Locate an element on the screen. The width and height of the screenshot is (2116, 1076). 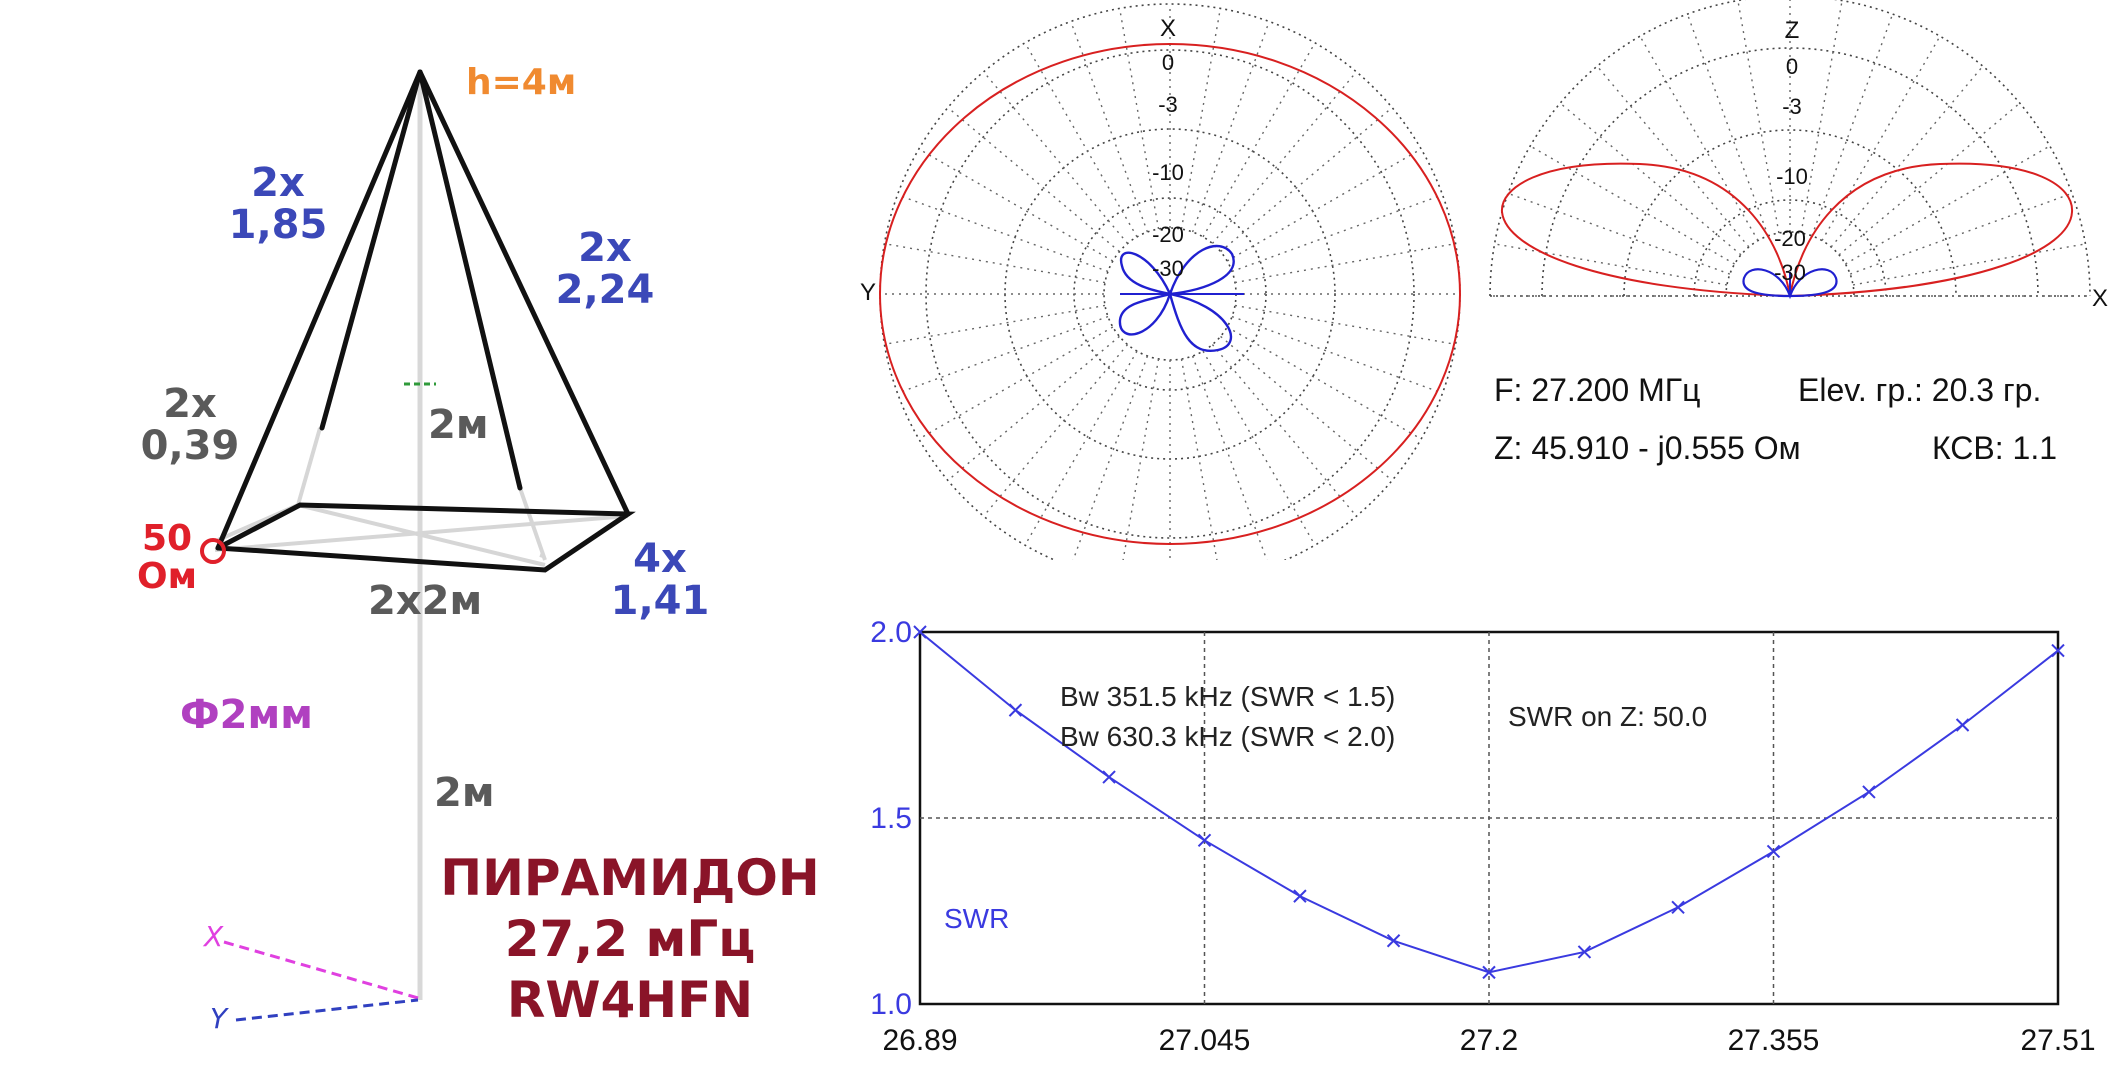
feed-impedance-label: 50 Ом is located at coordinates (167, 558).